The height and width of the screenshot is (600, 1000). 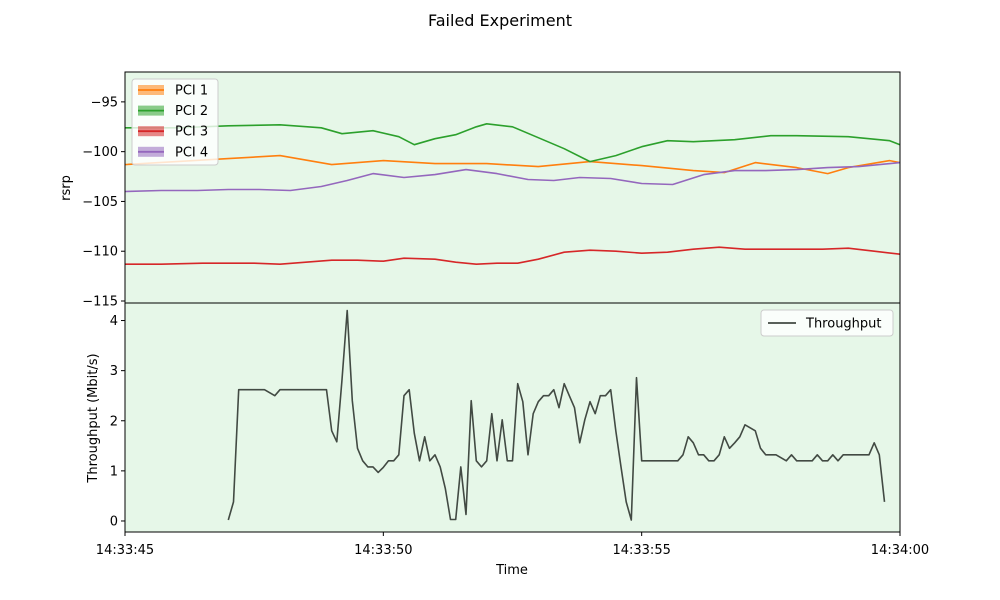 What do you see at coordinates (114, 521) in the screenshot?
I see `throughput-y-tick-label: 0` at bounding box center [114, 521].